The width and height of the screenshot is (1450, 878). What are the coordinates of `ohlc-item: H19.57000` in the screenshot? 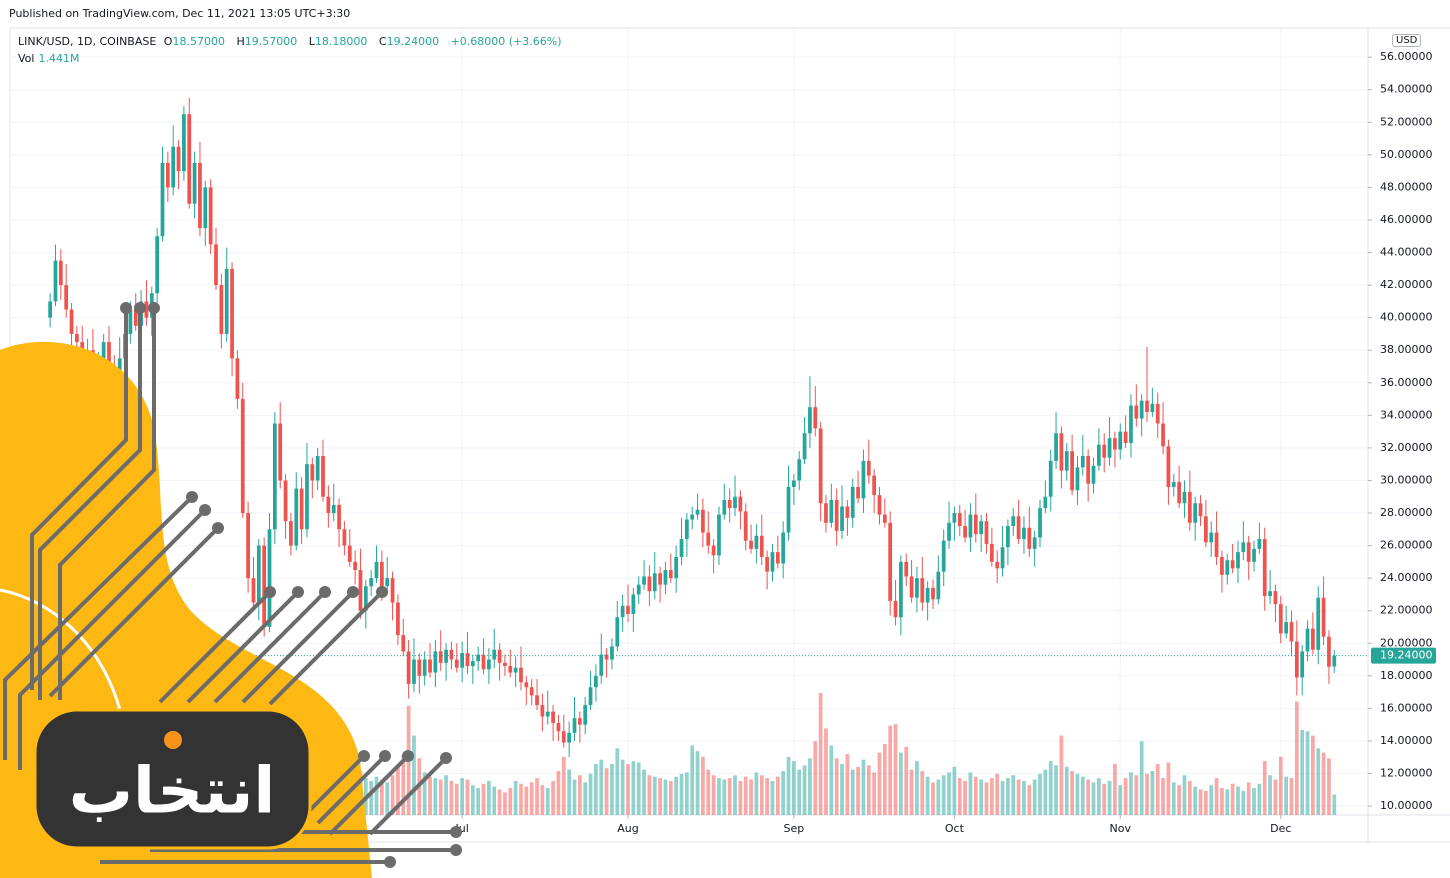 It's located at (268, 41).